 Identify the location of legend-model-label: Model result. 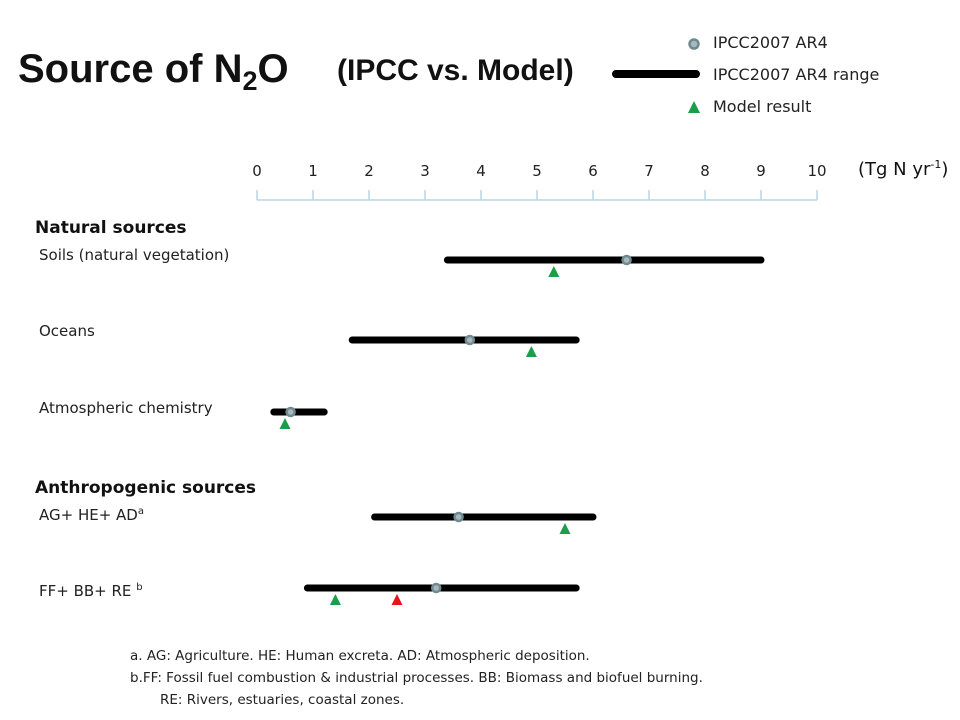
(762, 106).